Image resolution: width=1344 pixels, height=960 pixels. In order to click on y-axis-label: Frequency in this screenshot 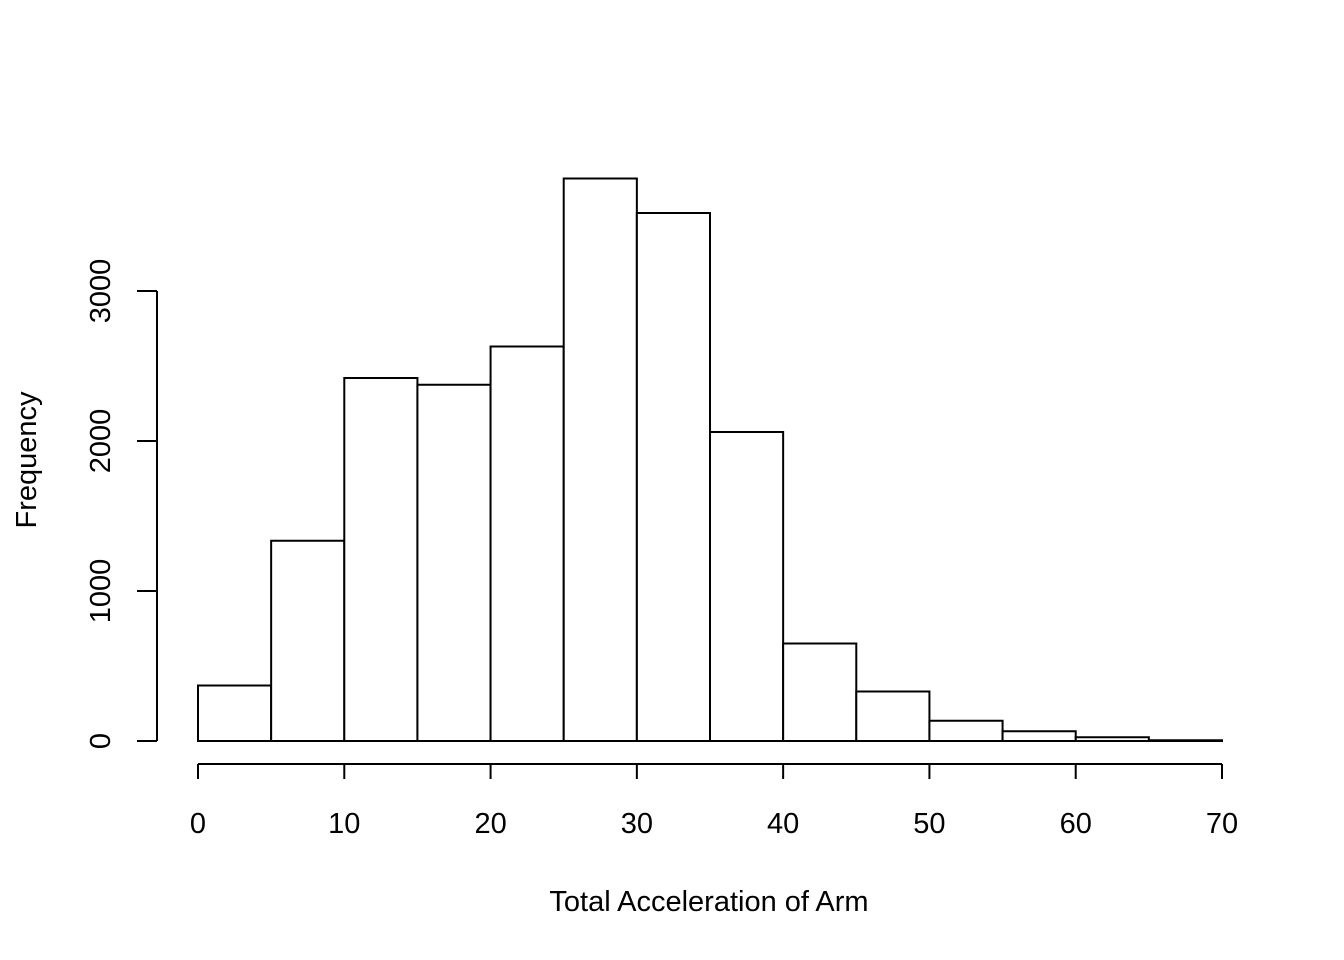, I will do `click(27, 460)`.